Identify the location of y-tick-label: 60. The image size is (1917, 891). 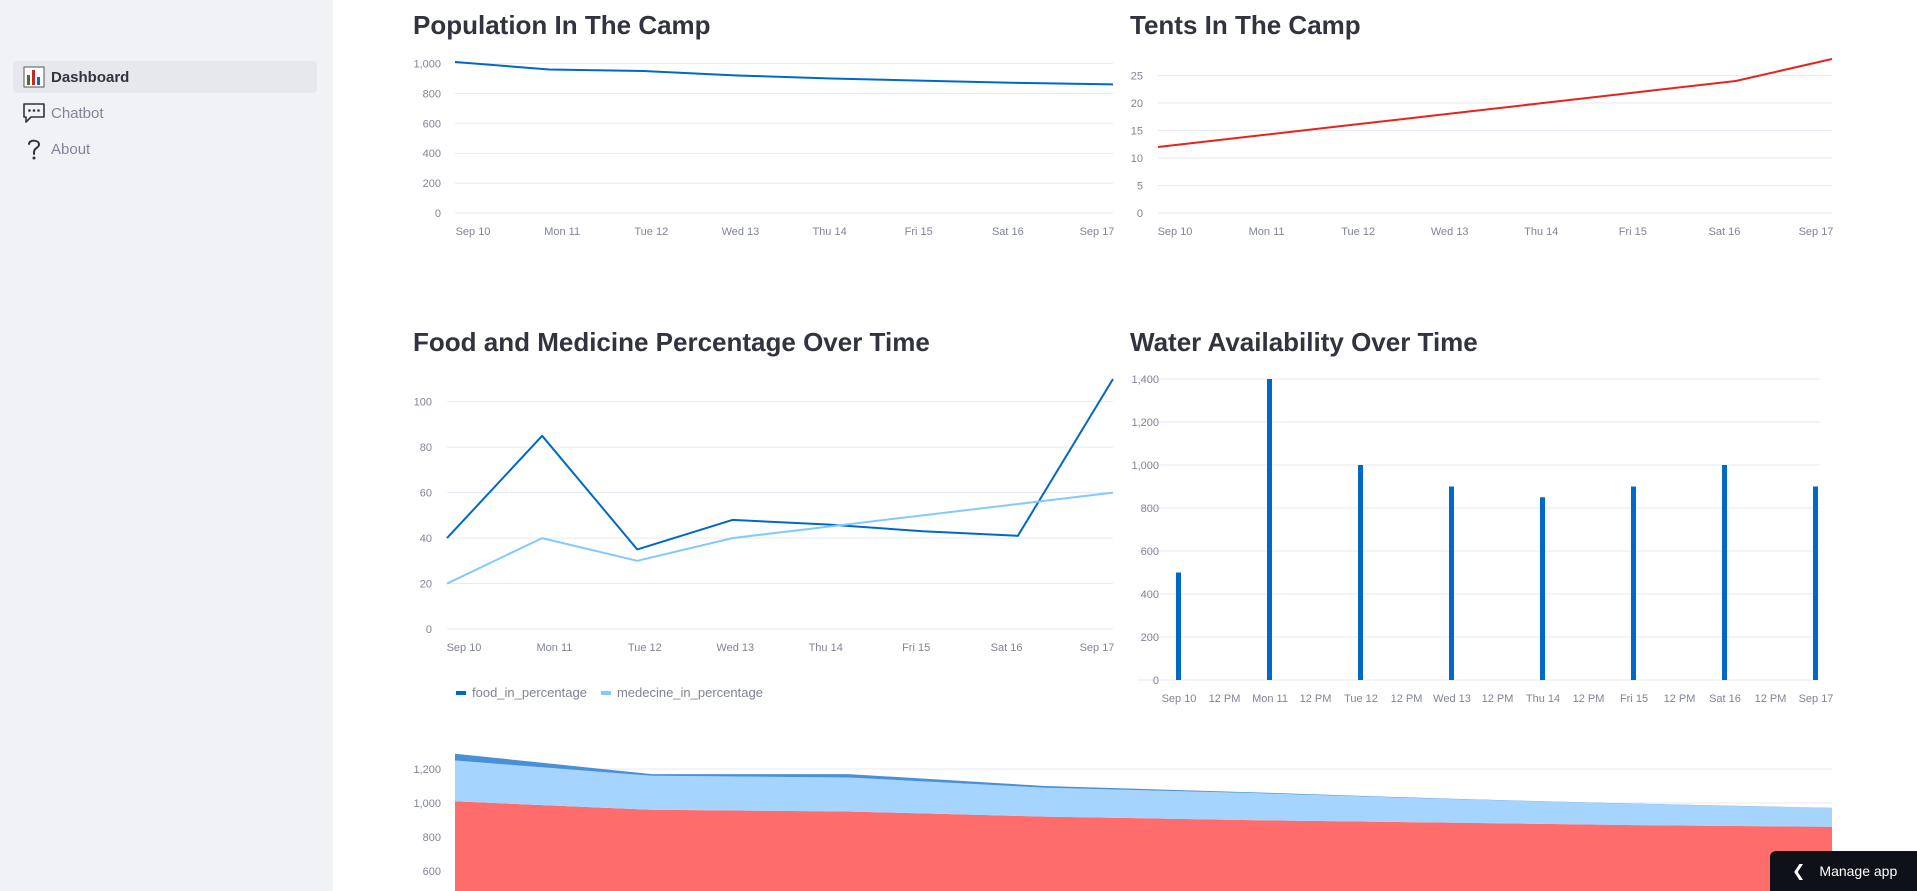
(426, 494).